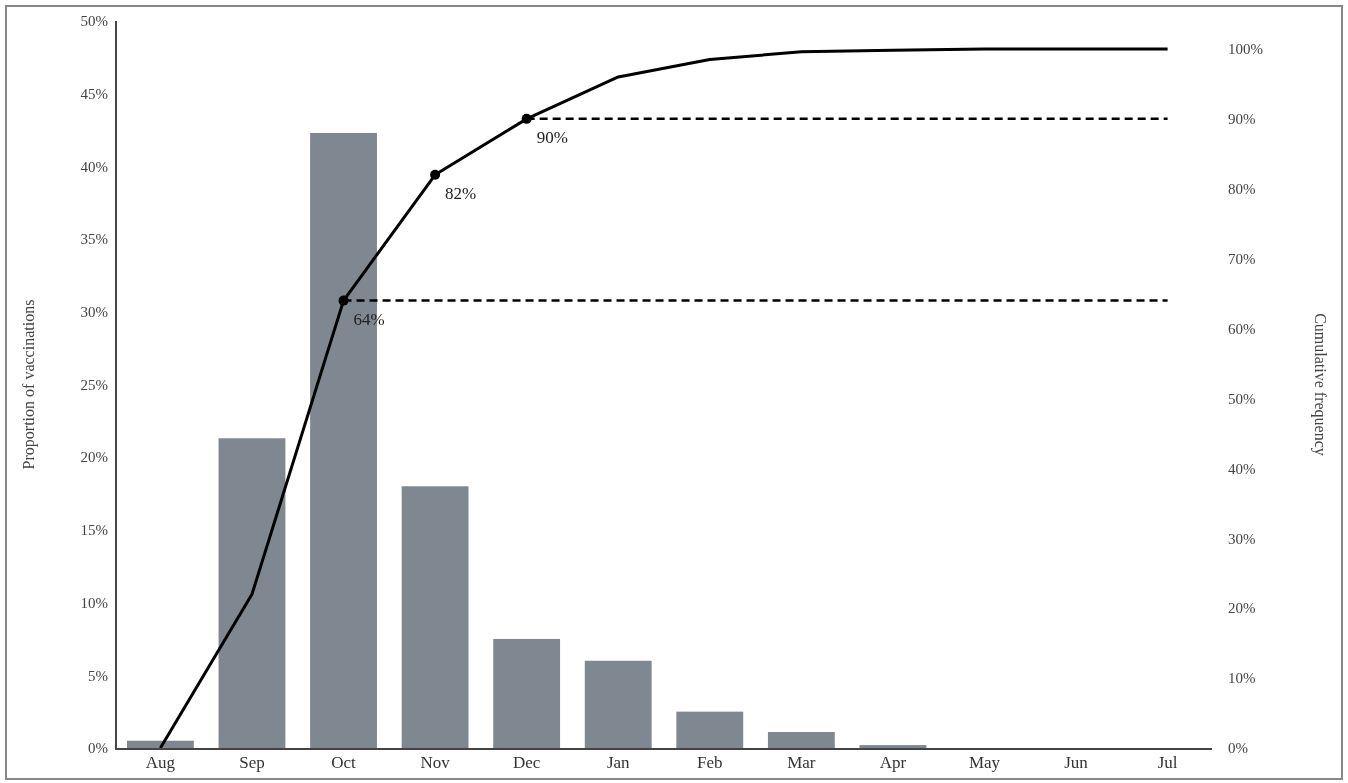  Describe the element at coordinates (893, 762) in the screenshot. I see `x-tick-label: Apr` at that location.